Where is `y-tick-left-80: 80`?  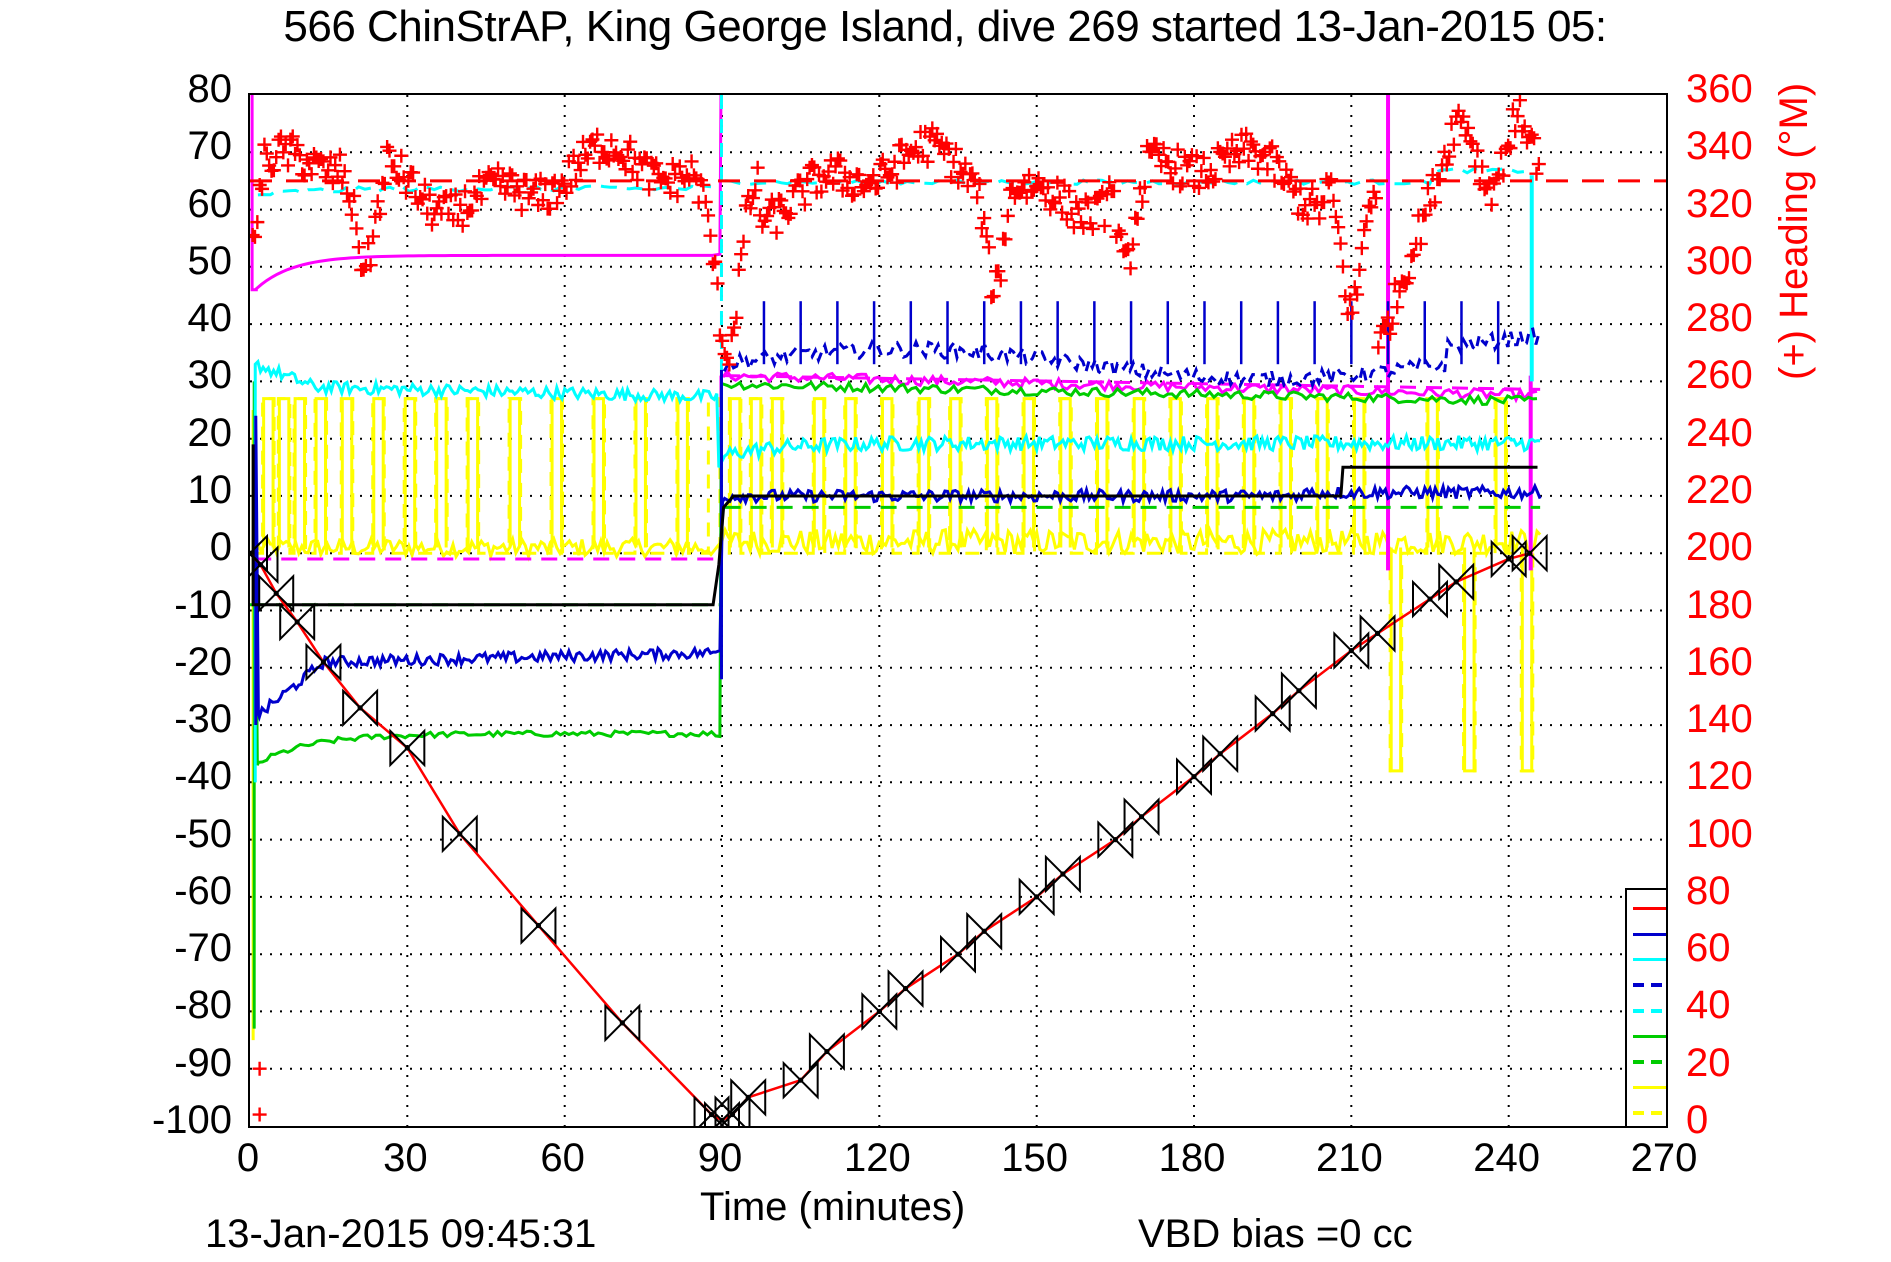 y-tick-left-80: 80 is located at coordinates (210, 89).